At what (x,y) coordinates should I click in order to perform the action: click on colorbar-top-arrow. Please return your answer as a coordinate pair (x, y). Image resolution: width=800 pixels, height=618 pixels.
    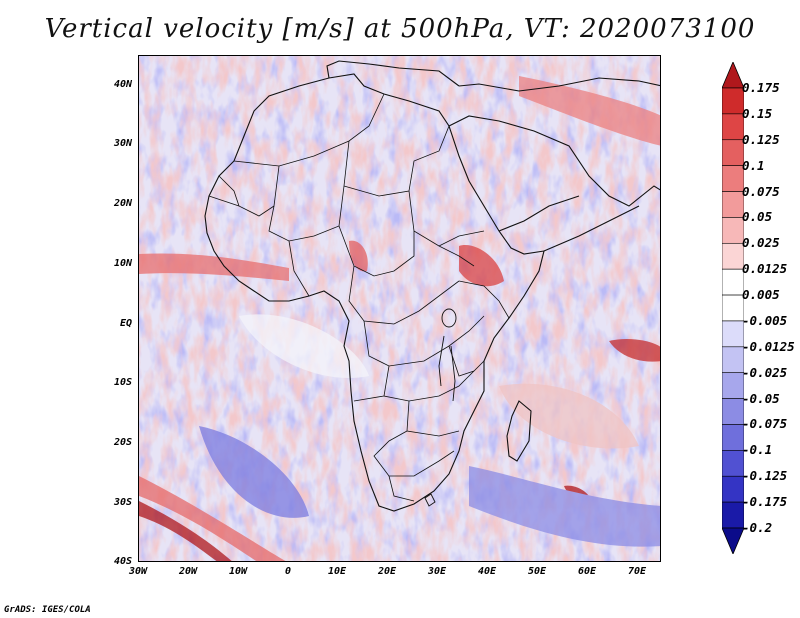
    Looking at the image, I should click on (733, 75).